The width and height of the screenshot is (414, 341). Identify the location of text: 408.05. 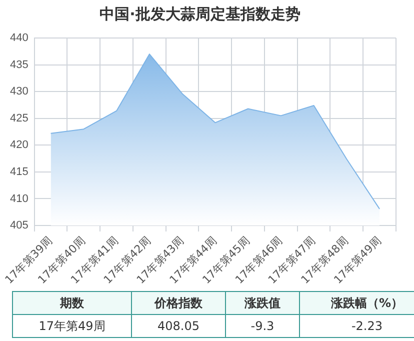
(179, 326).